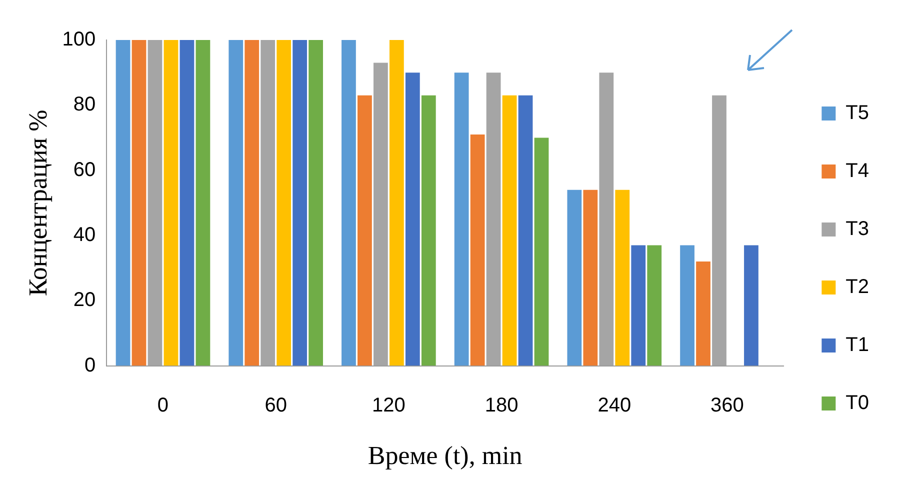 The width and height of the screenshot is (899, 497). I want to click on x-tick-label: 180, so click(501, 405).